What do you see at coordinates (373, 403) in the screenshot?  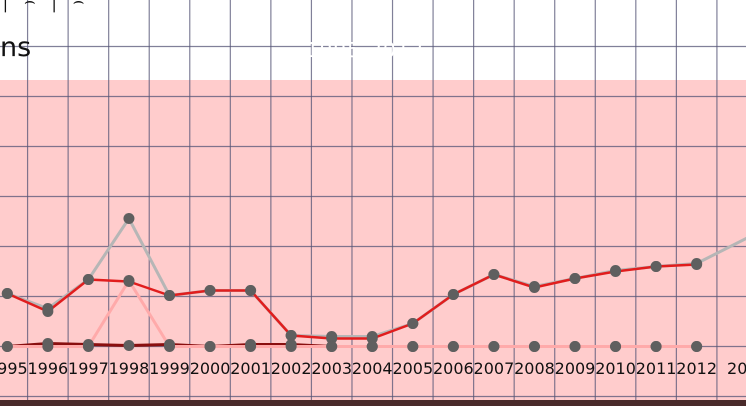 I see `x-axis-line` at bounding box center [373, 403].